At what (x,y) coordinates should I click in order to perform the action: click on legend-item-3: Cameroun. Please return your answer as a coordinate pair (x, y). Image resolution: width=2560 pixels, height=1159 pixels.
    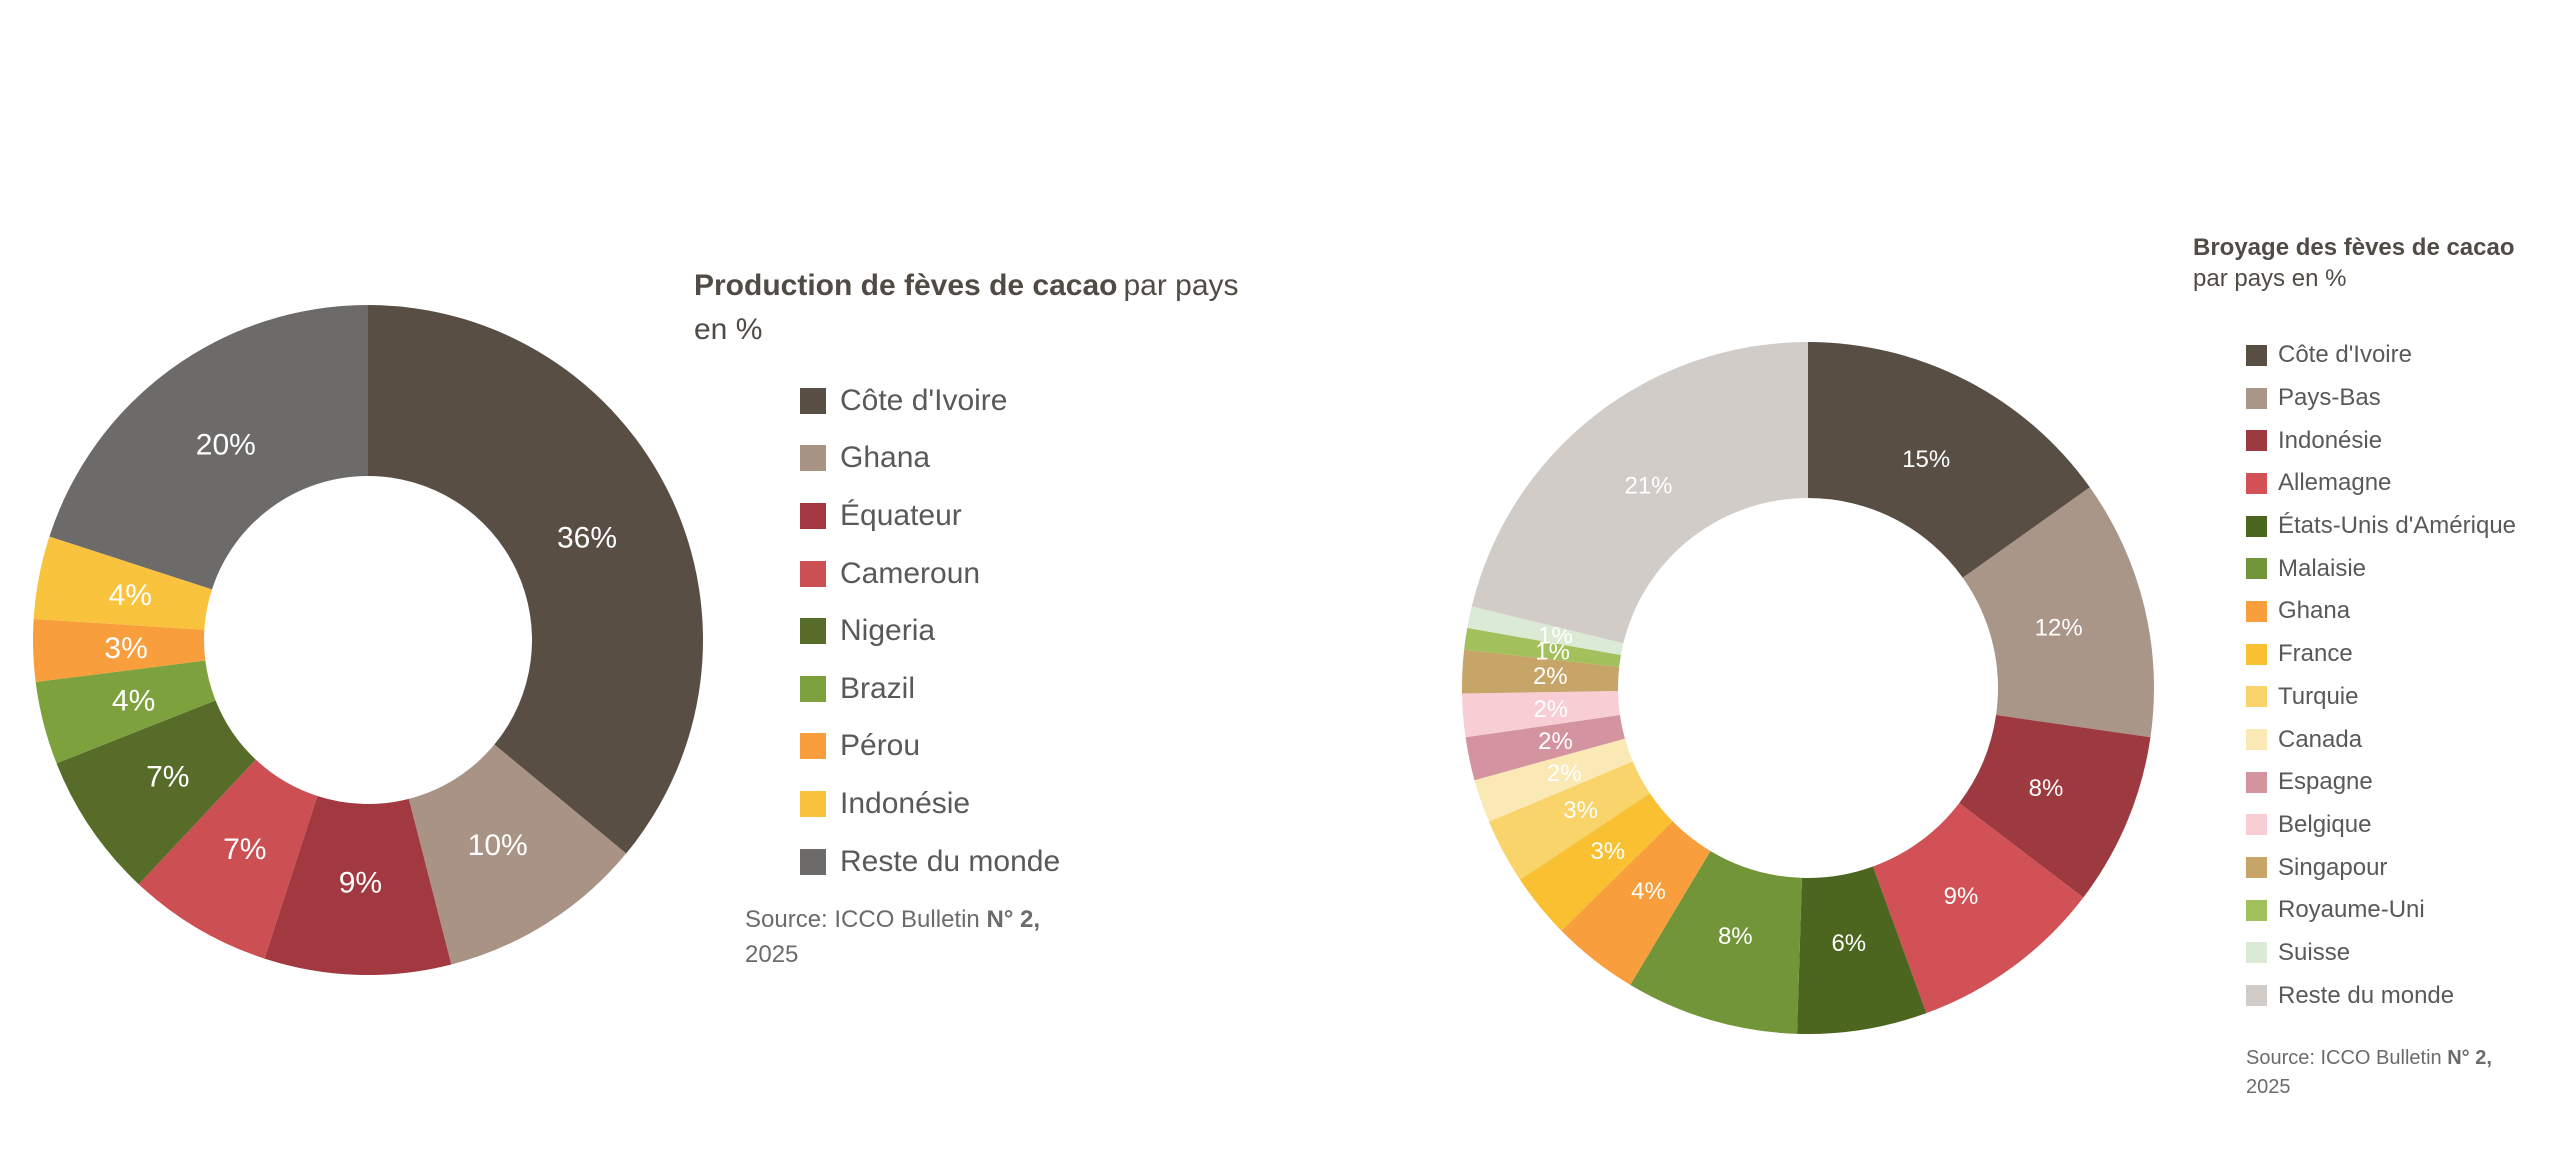
    Looking at the image, I should click on (930, 574).